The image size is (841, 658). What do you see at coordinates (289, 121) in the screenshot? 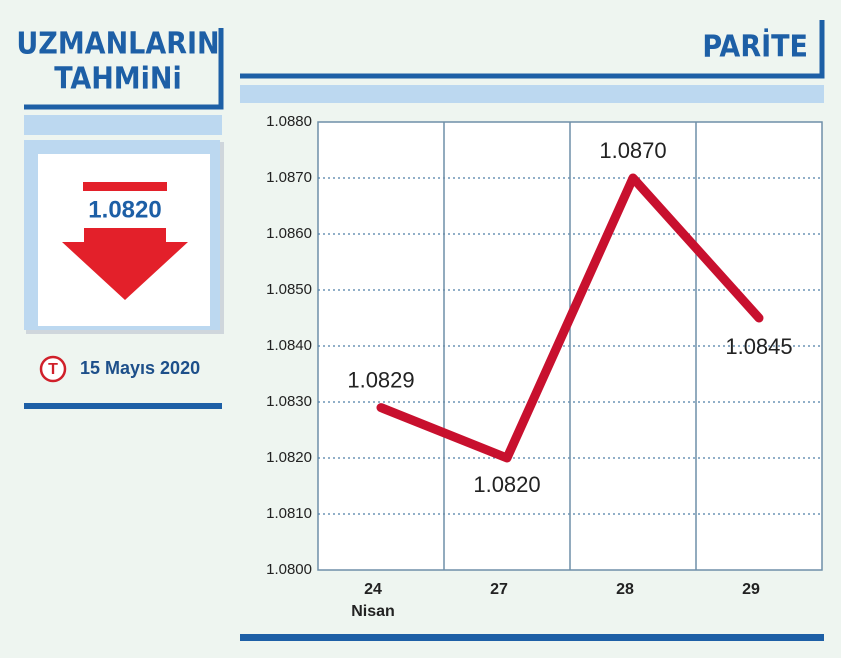
I see `y-tick-label: 1.0880` at bounding box center [289, 121].